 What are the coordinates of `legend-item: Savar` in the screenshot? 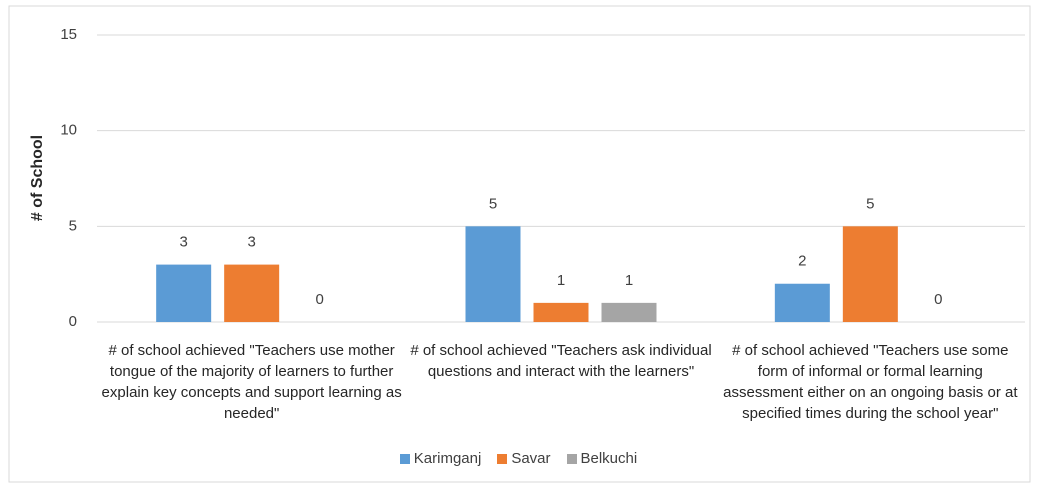 It's located at (524, 458).